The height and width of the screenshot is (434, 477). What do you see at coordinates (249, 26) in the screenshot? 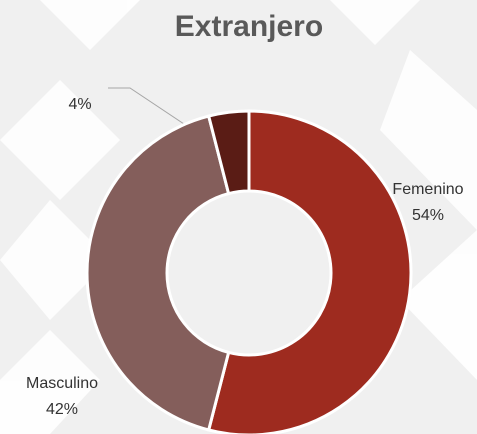
I see `chart-title: Extranjero` at bounding box center [249, 26].